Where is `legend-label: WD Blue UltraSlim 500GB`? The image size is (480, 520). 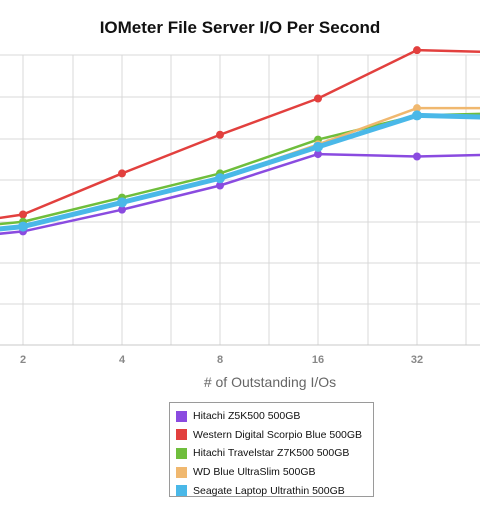
legend-label: WD Blue UltraSlim 500GB is located at coordinates (254, 472).